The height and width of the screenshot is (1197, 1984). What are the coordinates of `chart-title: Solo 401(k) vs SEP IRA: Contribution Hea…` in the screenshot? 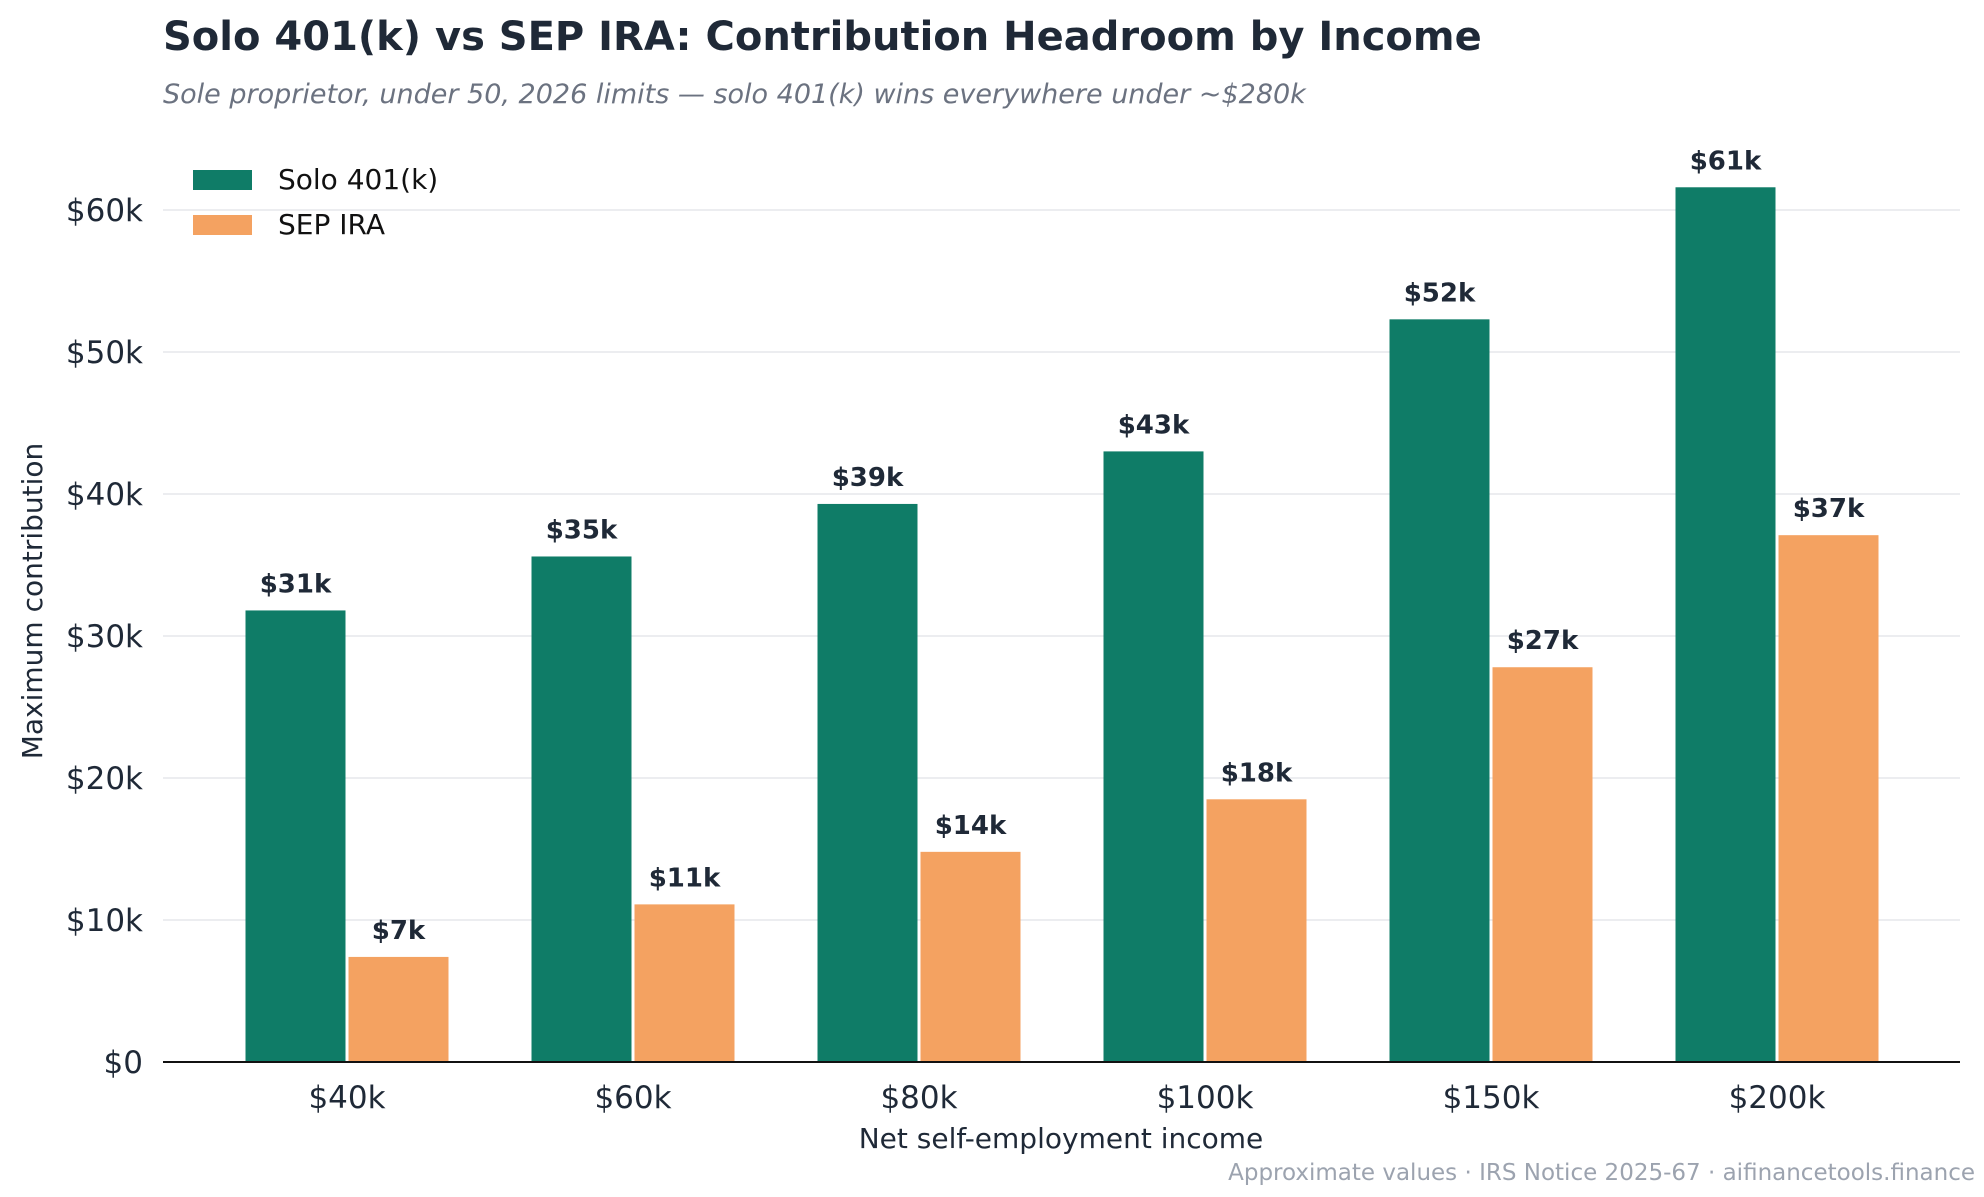 It's located at (822, 37).